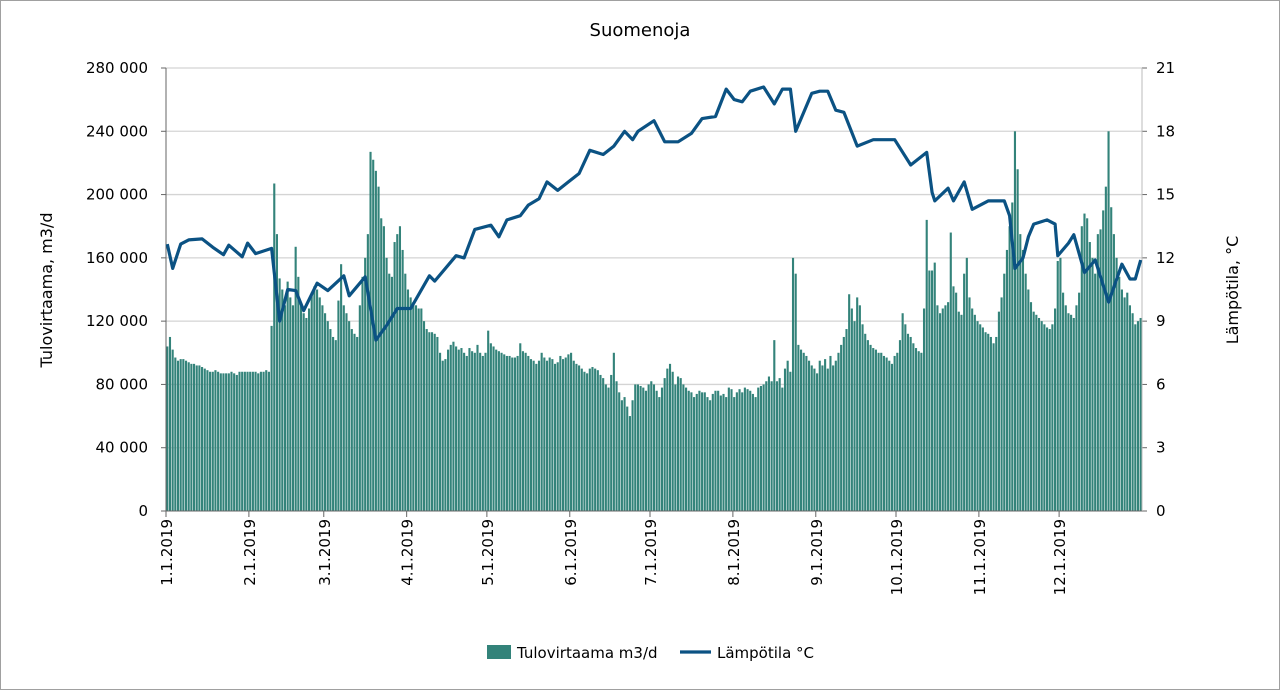  Describe the element at coordinates (1232, 290) in the screenshot. I see `y-right-axis-title: Lämpötila, °C` at that location.